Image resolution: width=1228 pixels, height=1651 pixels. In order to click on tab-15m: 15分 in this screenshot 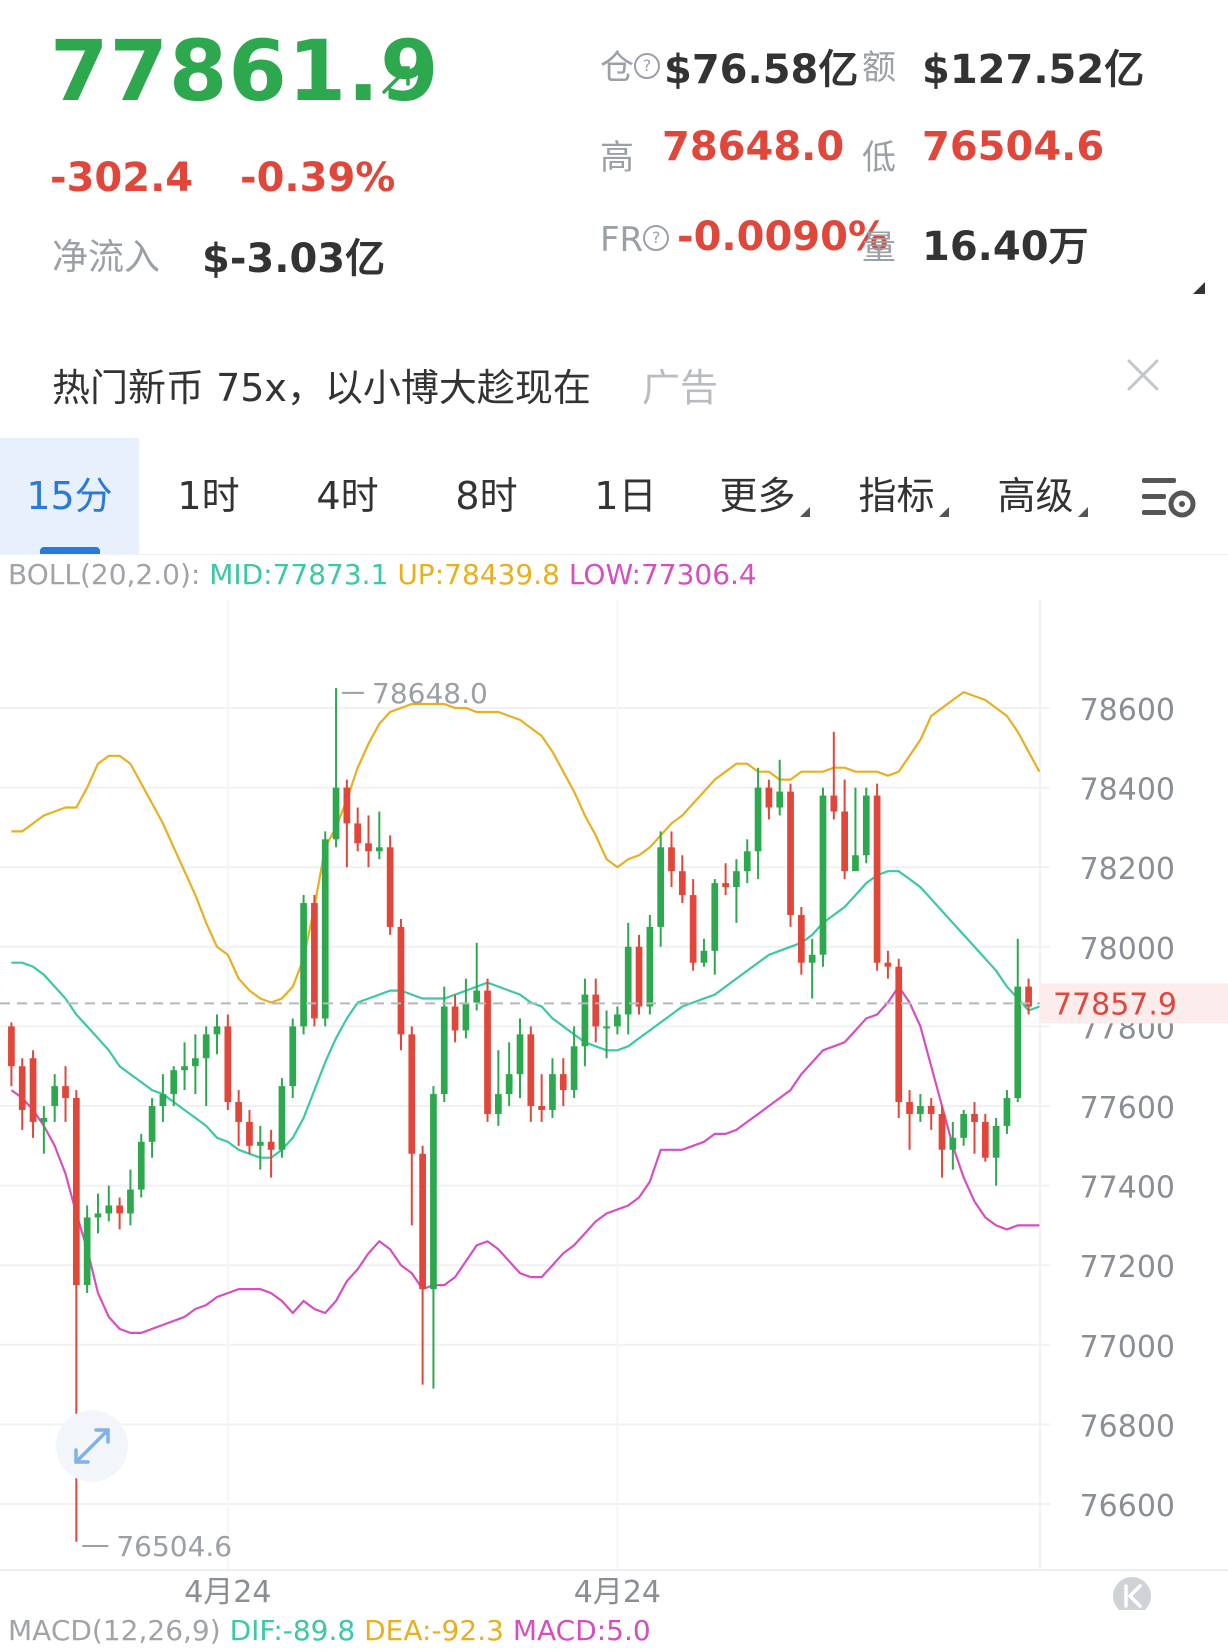, I will do `click(69, 496)`.